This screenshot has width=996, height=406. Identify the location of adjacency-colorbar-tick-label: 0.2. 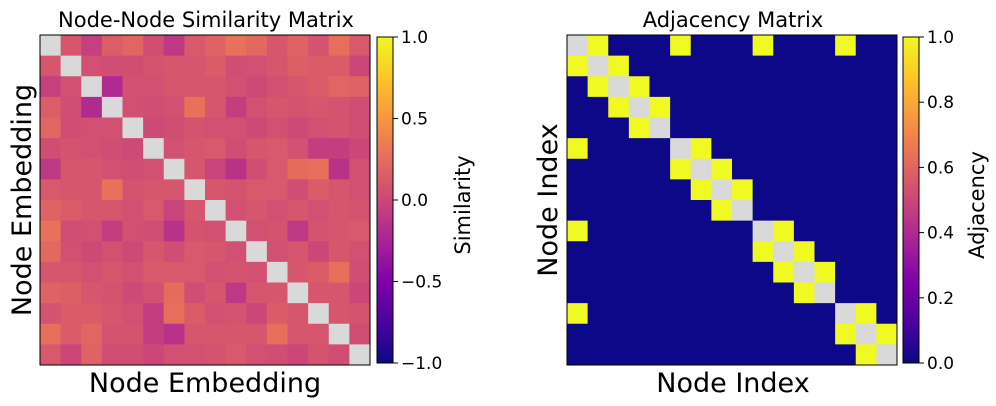
(940, 299).